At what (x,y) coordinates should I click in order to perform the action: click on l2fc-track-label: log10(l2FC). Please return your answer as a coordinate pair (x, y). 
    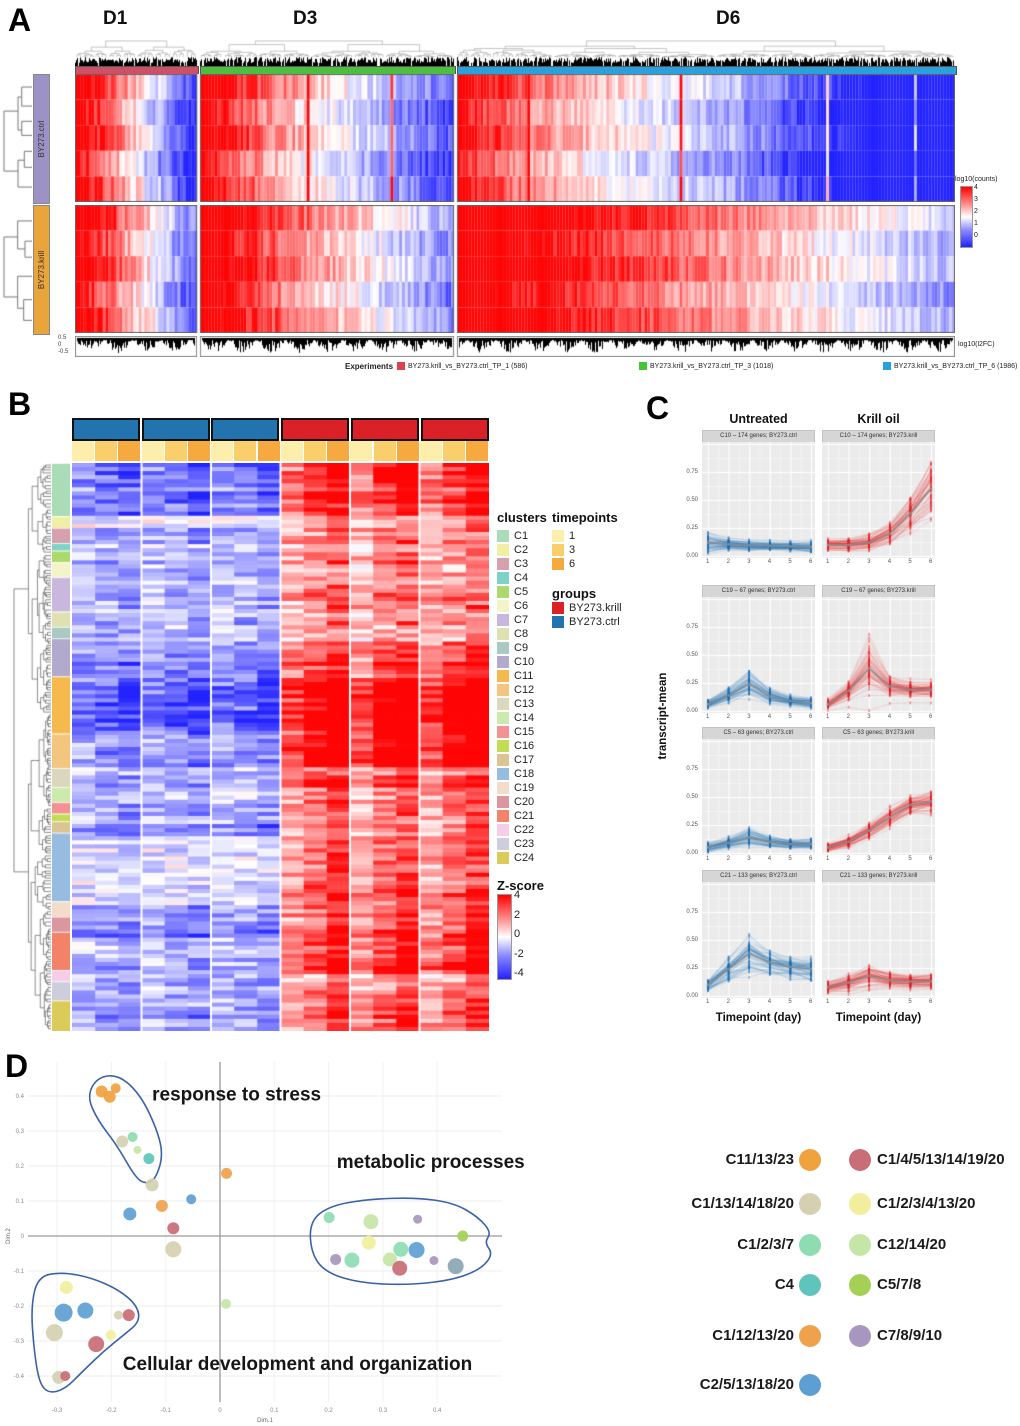
    Looking at the image, I should click on (976, 344).